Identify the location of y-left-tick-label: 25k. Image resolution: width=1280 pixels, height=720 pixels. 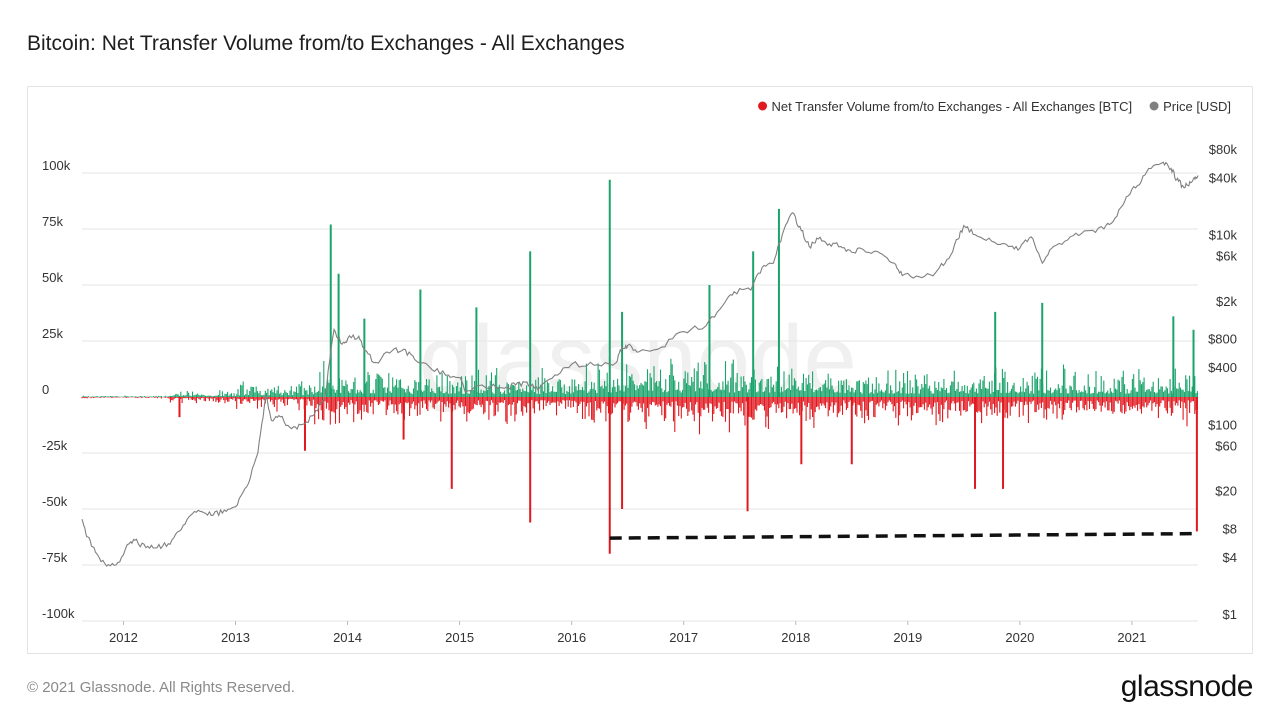
(52, 333).